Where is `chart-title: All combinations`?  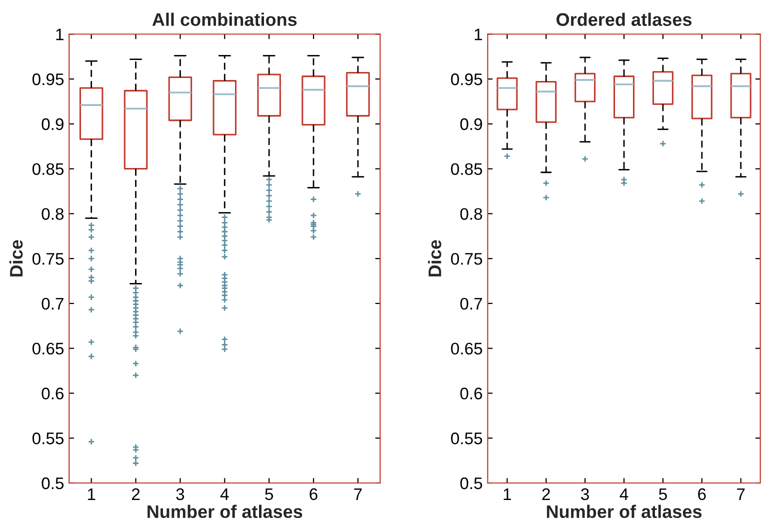 chart-title: All combinations is located at coordinates (224, 19).